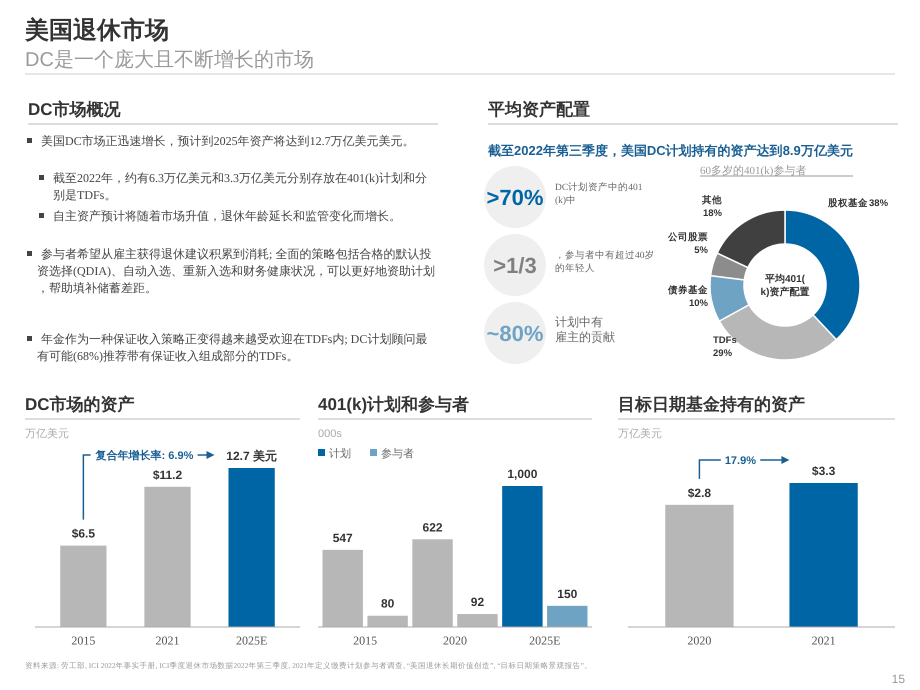  What do you see at coordinates (567, 593) in the screenshot?
I see `data-label: 150` at bounding box center [567, 593].